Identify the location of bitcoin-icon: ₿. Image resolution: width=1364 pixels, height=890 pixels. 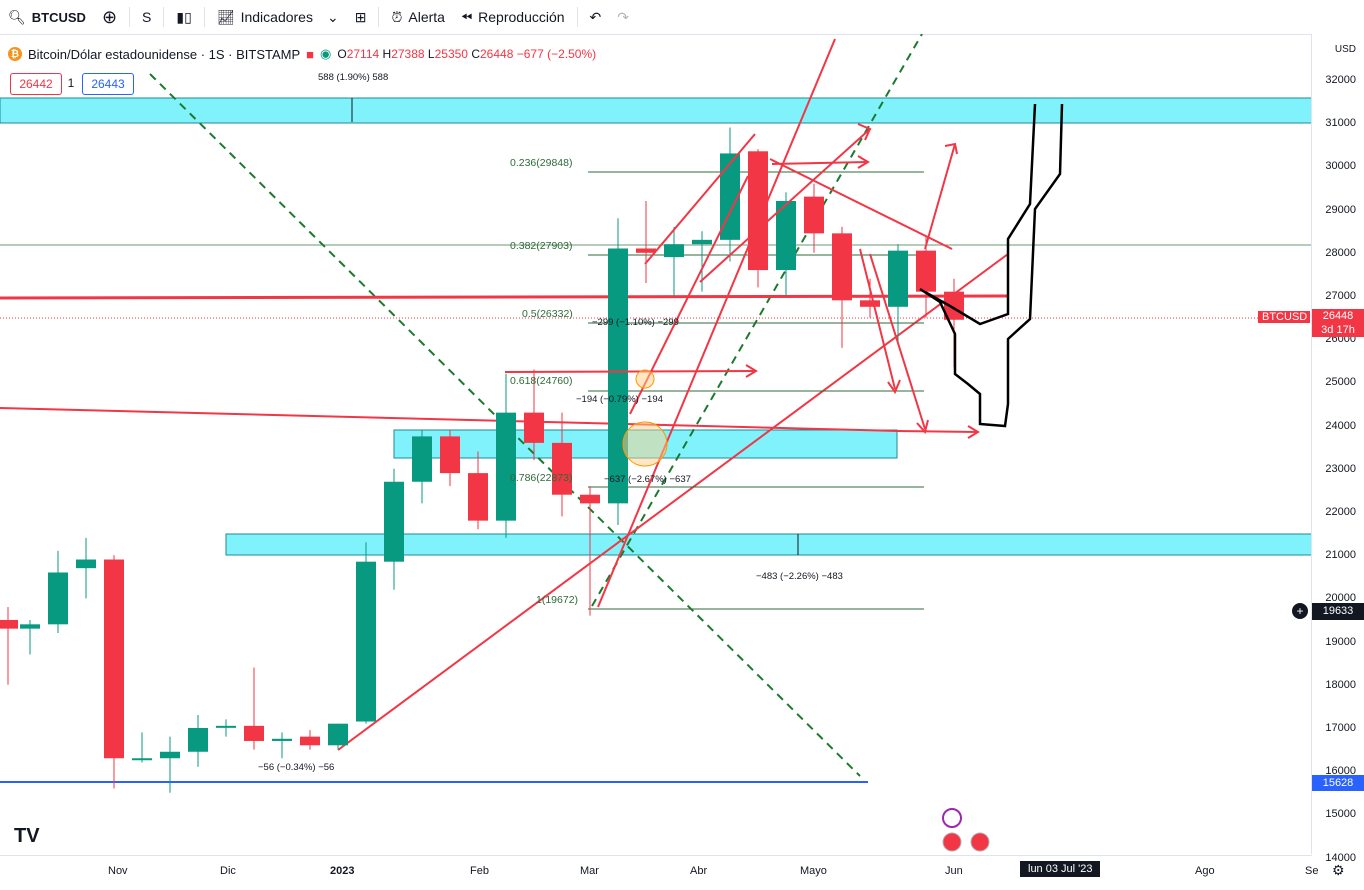
(15, 54).